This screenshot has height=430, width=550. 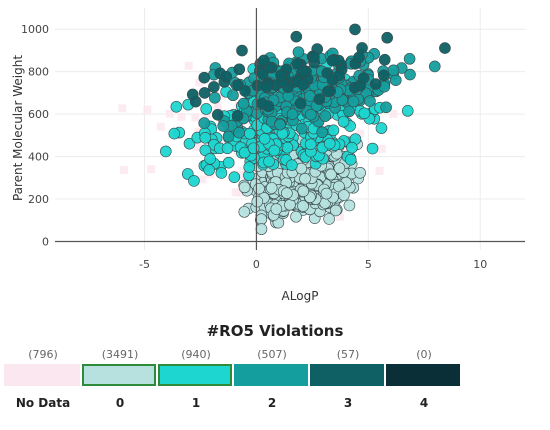 What do you see at coordinates (38, 114) in the screenshot?
I see `y-tick-label: 600` at bounding box center [38, 114].